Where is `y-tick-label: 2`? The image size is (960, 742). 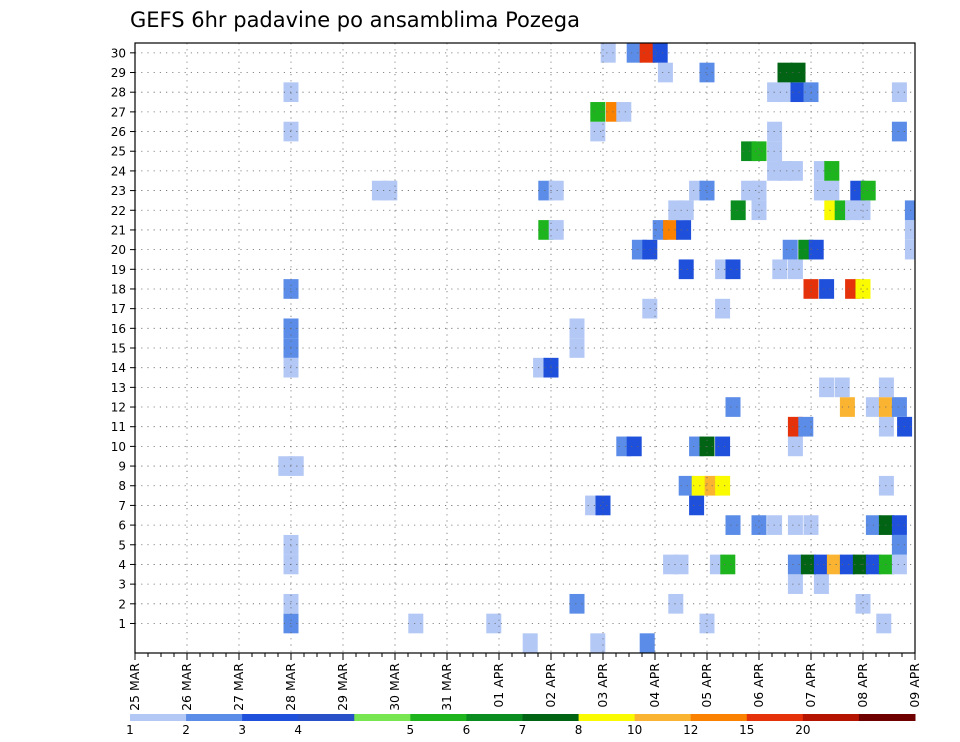
y-tick-label: 2 is located at coordinates (122, 604).